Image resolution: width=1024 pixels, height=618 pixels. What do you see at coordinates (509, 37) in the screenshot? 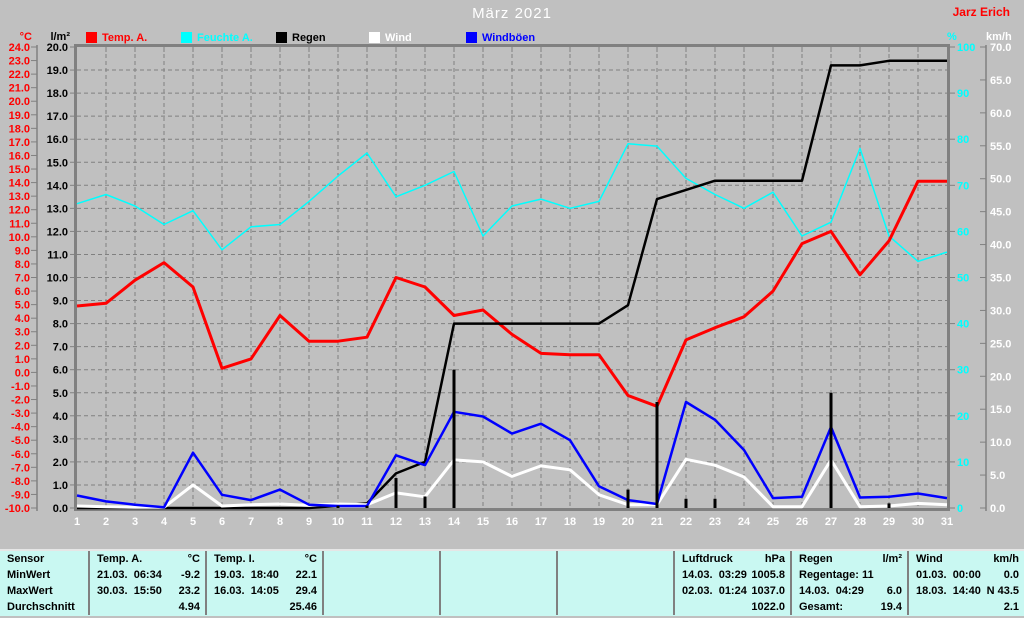
I see `legend-label: Windböen` at bounding box center [509, 37].